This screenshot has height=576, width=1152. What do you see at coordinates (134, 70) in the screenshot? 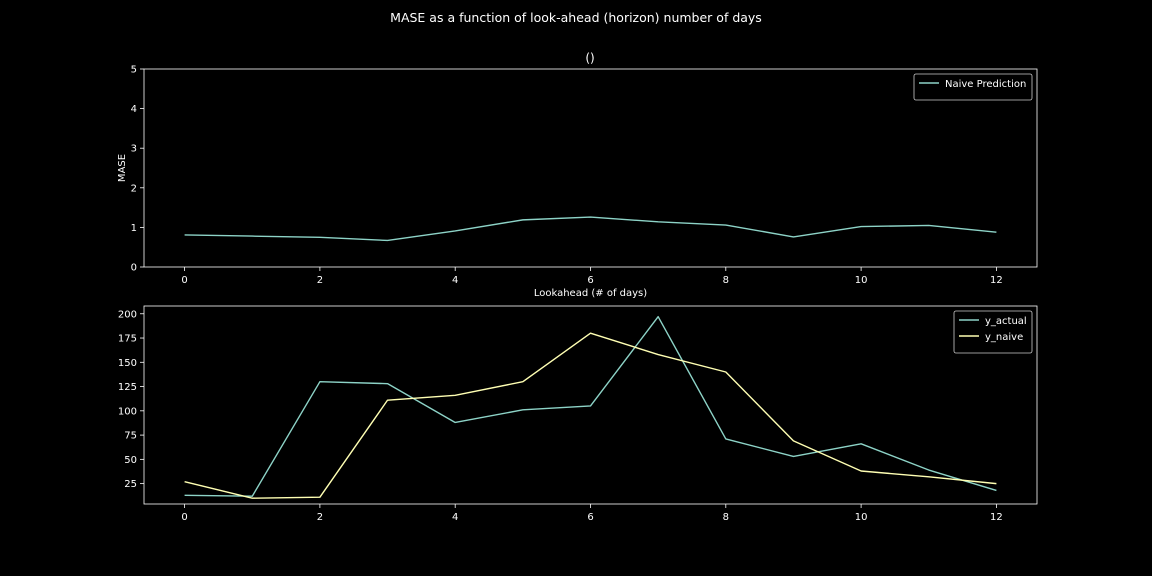
I see `y-tick-label: 5` at bounding box center [134, 70].